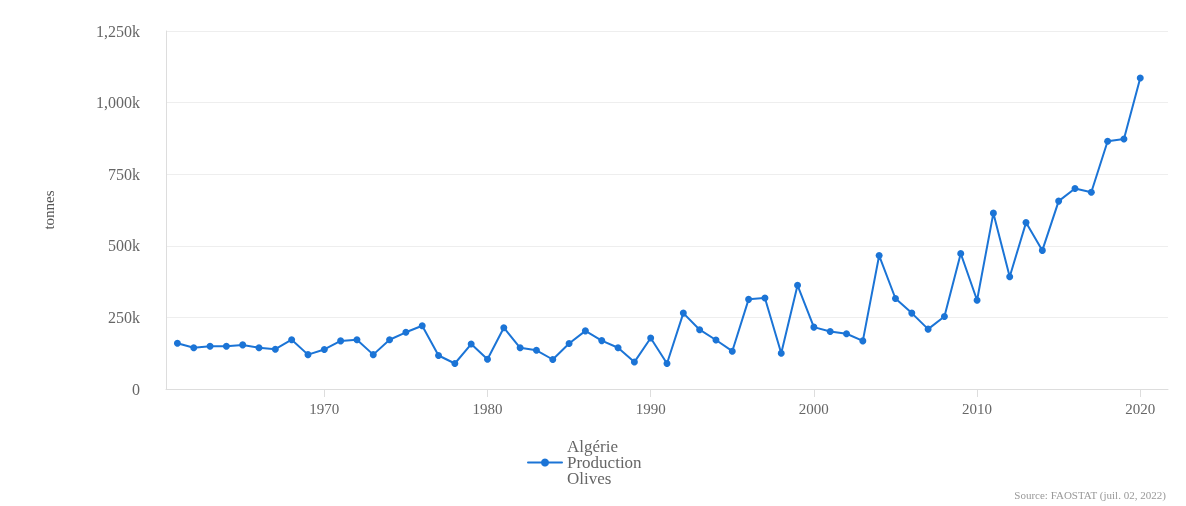 This screenshot has height=506, width=1186. I want to click on y-axis-title: tonnes, so click(48, 210).